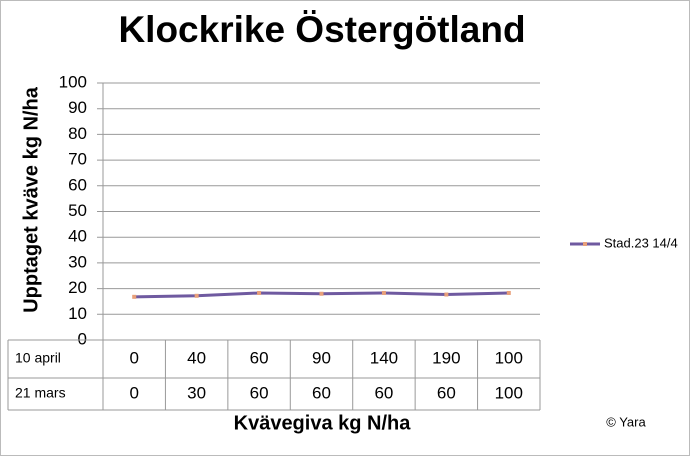 This screenshot has width=690, height=456. I want to click on category-label: 90, so click(321, 357).